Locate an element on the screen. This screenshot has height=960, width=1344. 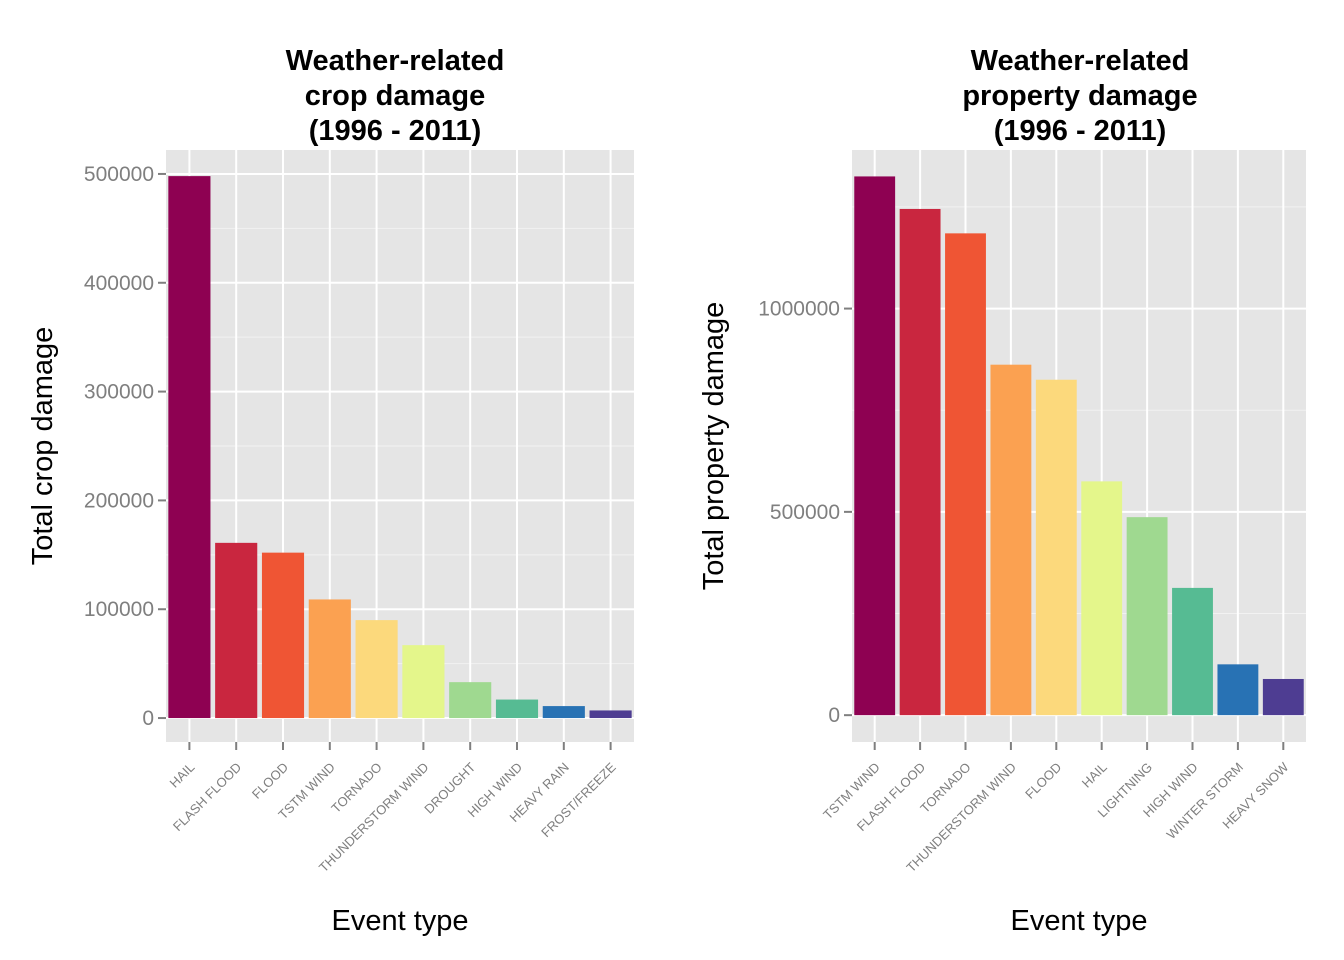
chart-title-line: property damage is located at coordinates (1079, 96).